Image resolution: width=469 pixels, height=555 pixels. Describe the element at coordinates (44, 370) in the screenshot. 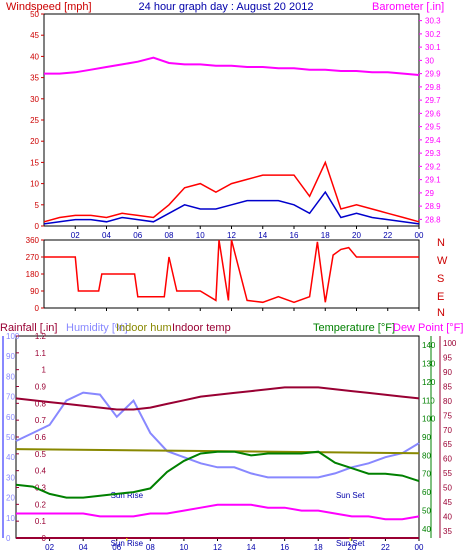

I see `rain-y-tick-label: 1` at that location.